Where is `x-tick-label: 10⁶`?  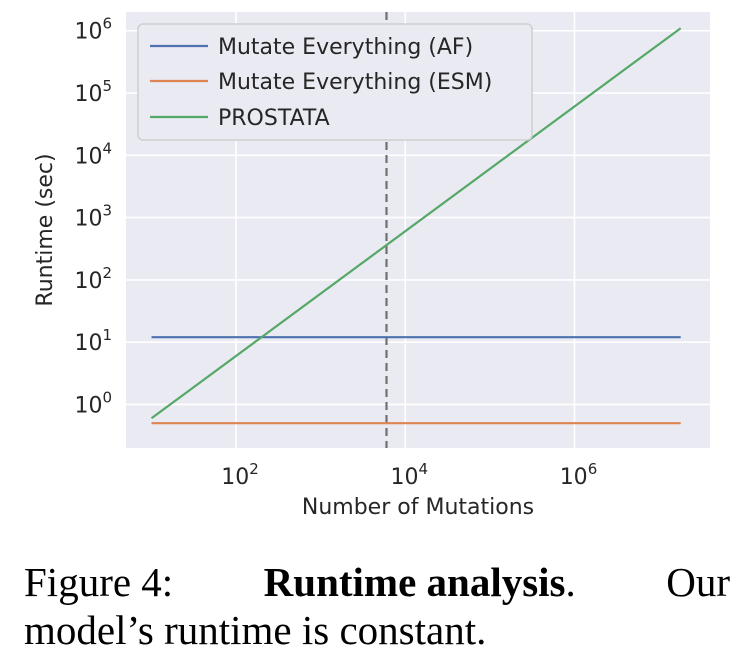
x-tick-label: 10⁶ is located at coordinates (579, 475).